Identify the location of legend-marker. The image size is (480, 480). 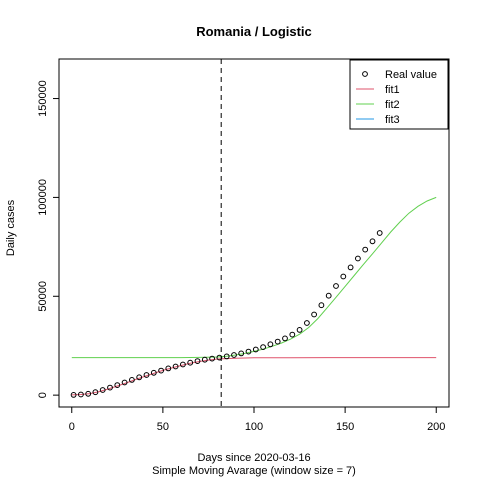
(365, 74).